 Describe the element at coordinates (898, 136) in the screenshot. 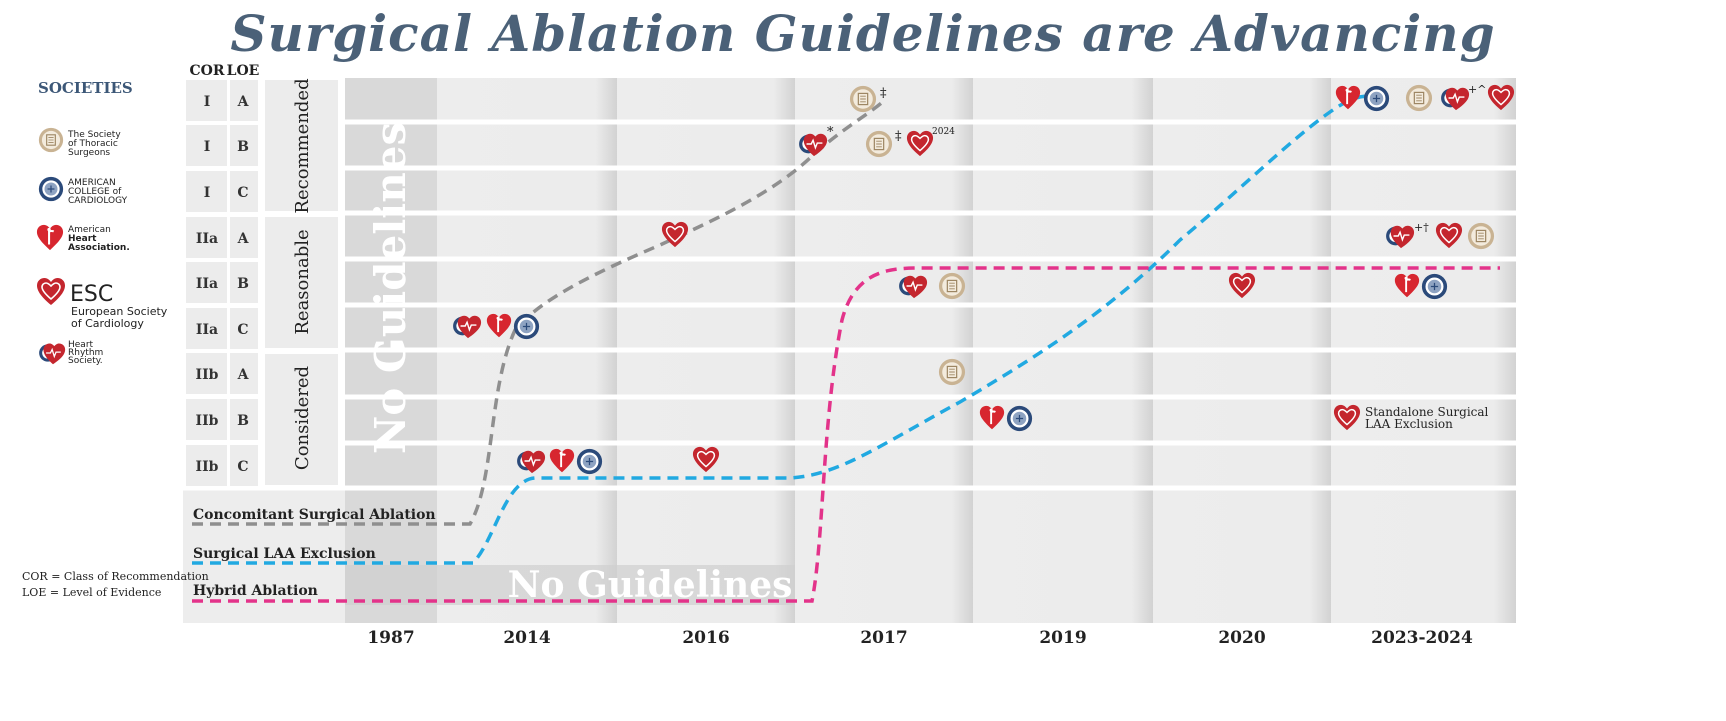

I see `note-sts-2017-b: ‡` at that location.